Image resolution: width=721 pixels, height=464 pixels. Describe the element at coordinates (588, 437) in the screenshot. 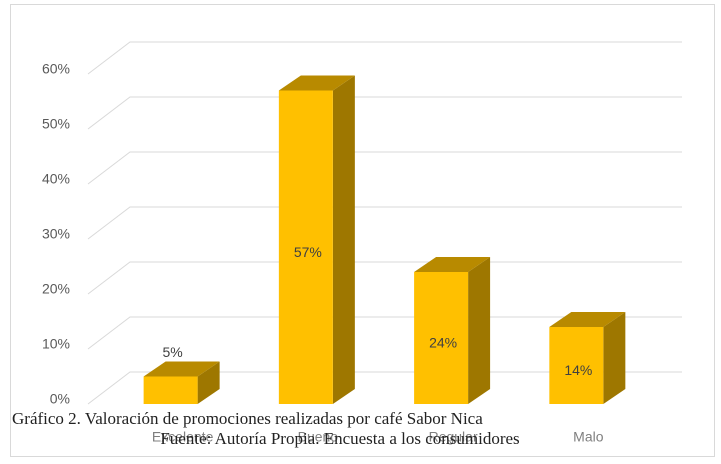

I see `x-tick-label: Malo` at that location.